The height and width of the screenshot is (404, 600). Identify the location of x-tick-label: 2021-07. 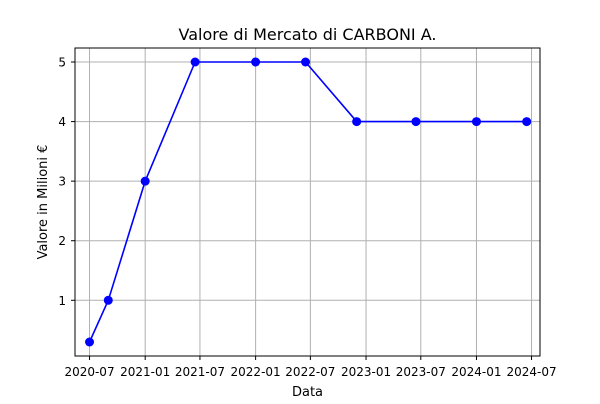
(200, 372).